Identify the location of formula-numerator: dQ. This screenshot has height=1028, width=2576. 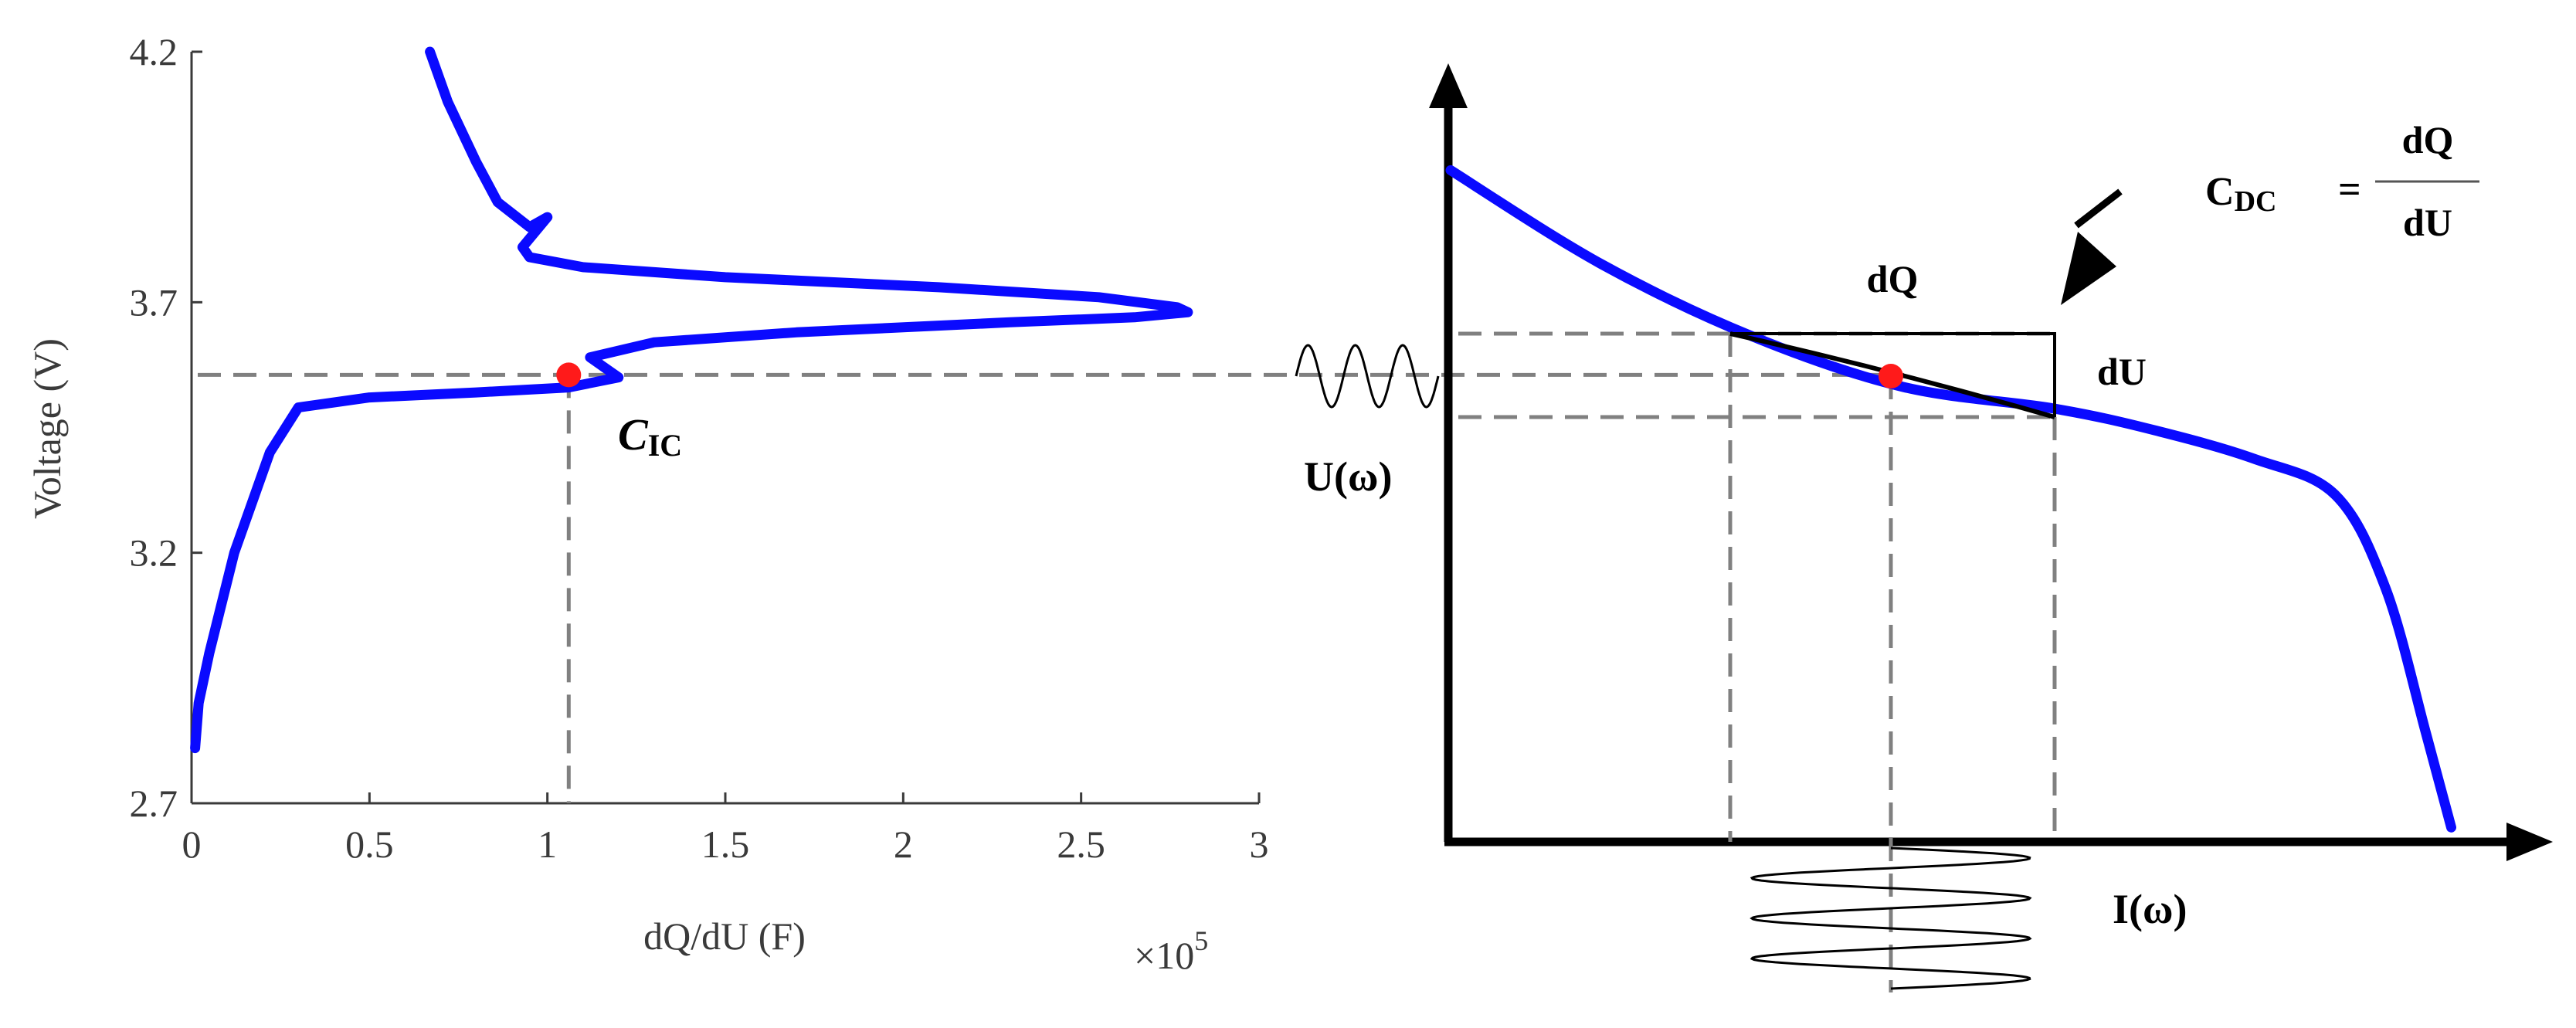
(2428, 140).